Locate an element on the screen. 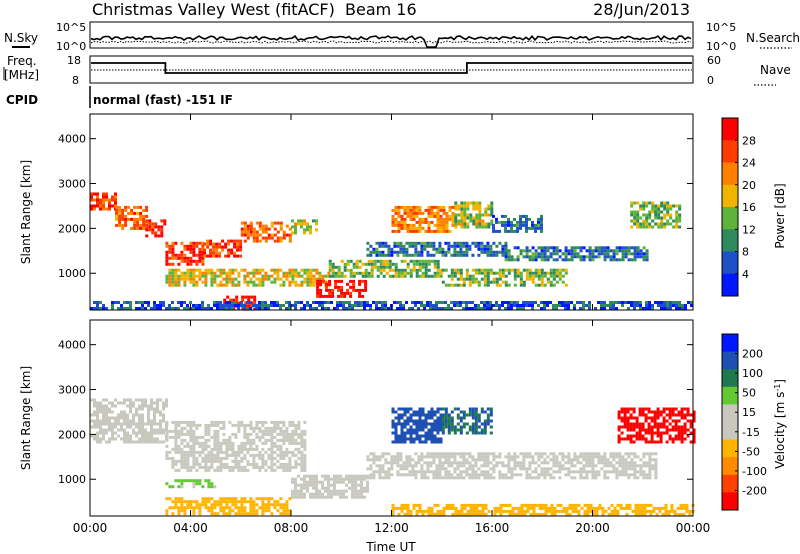 The width and height of the screenshot is (800, 554). colorbar-segment is located at coordinates (730, 343).